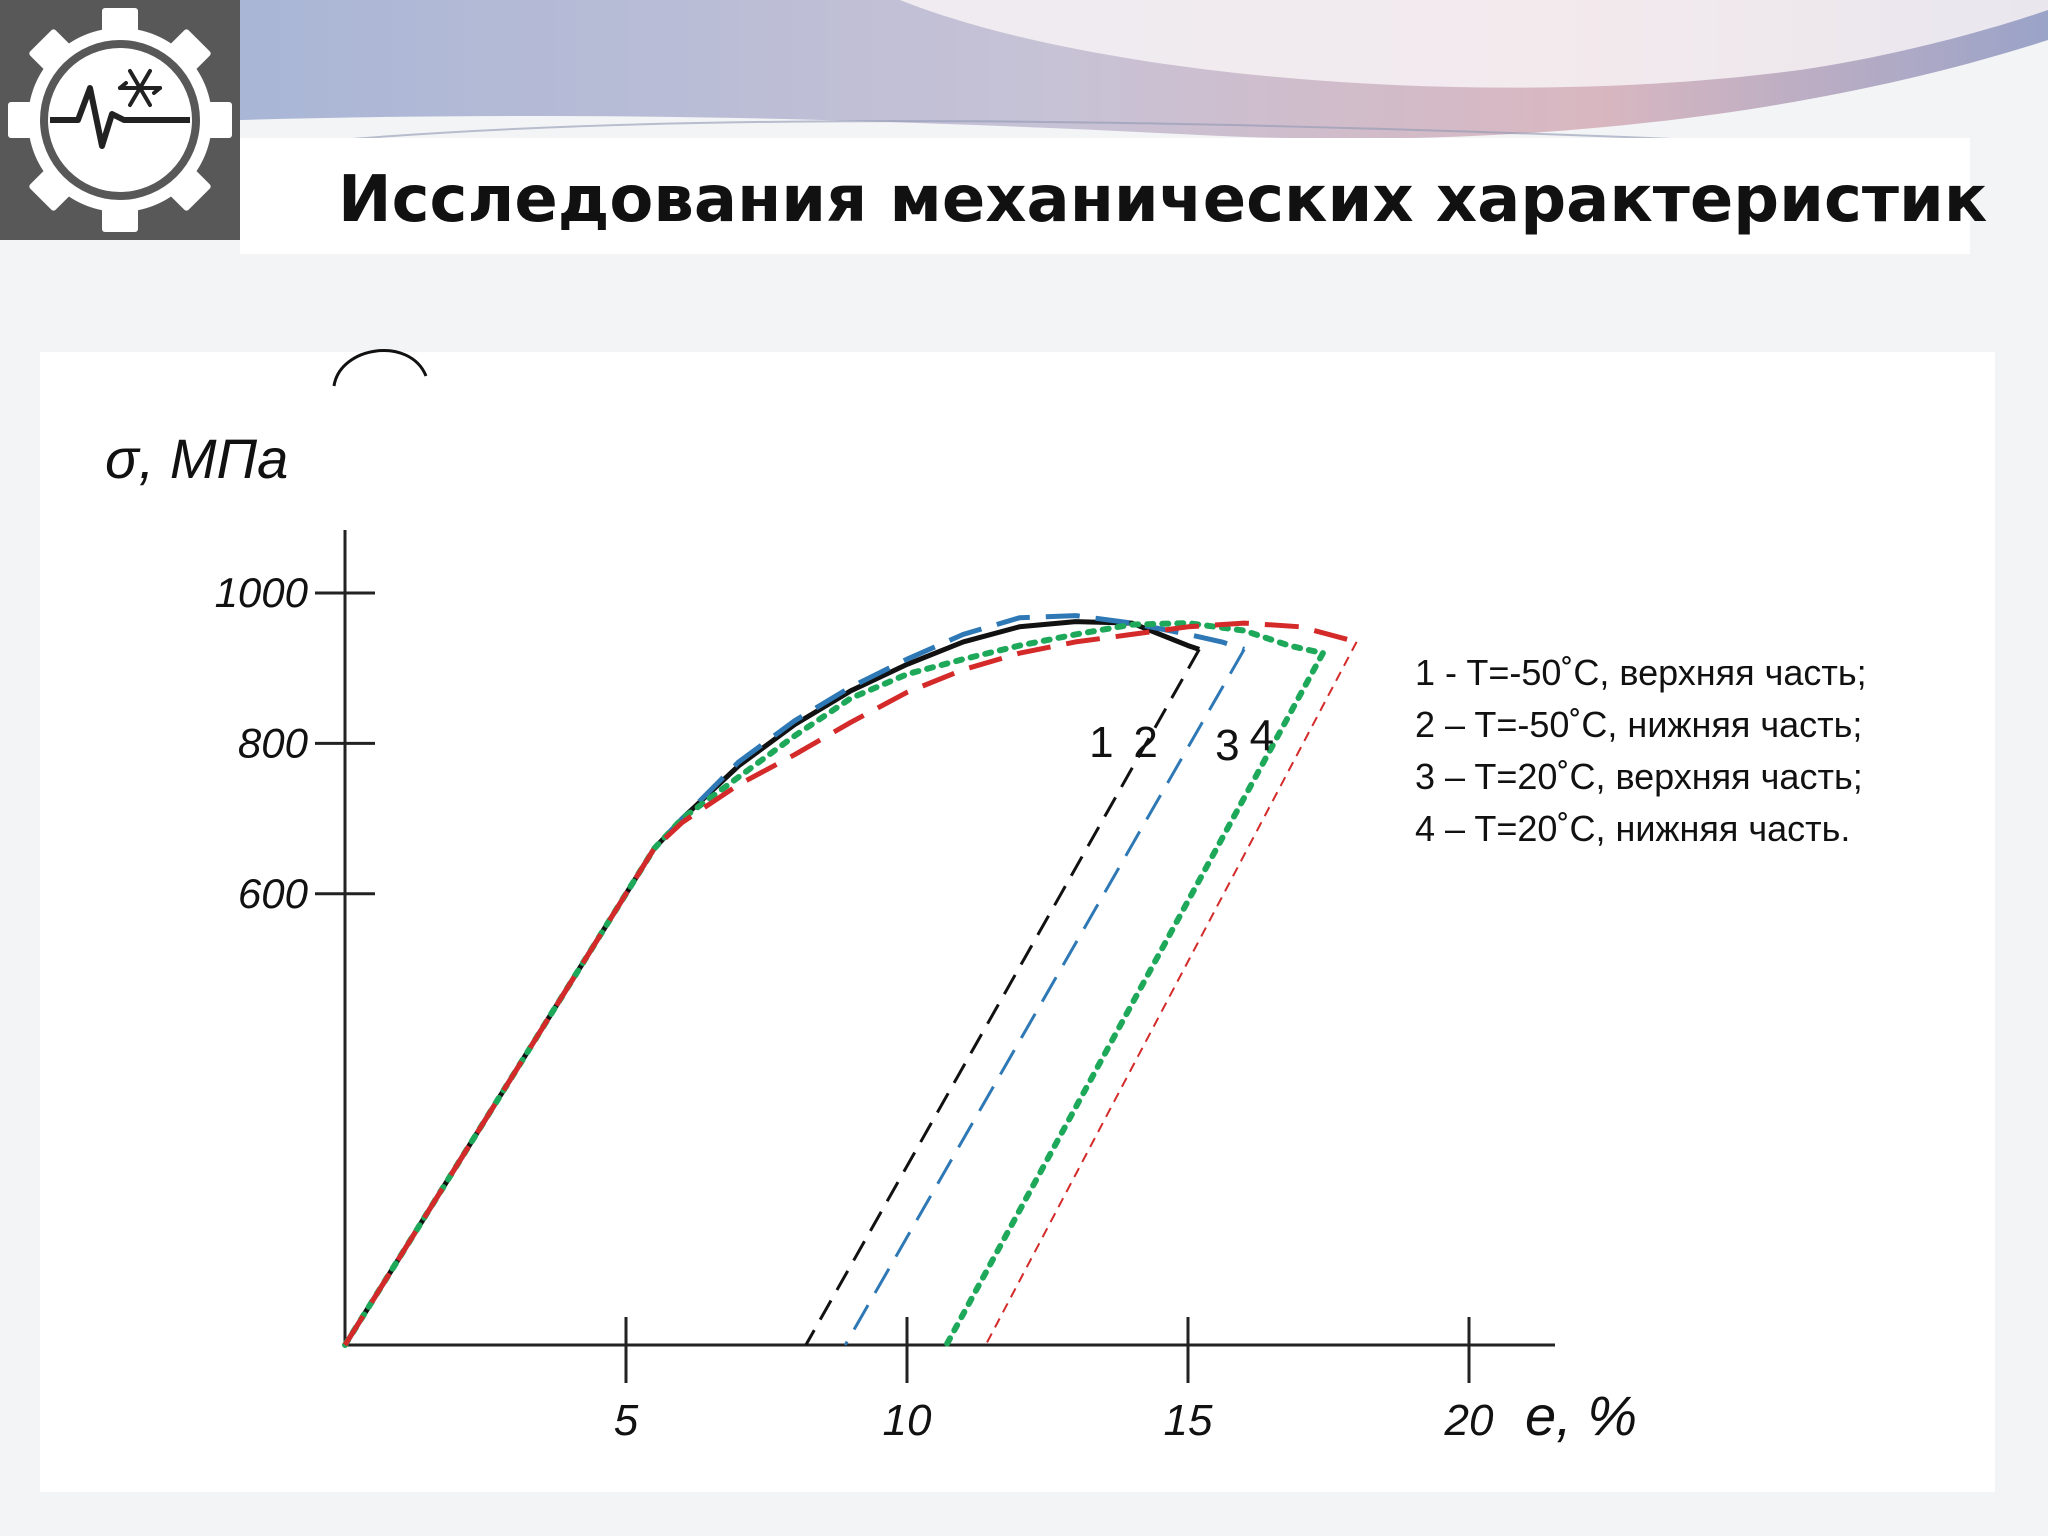 This screenshot has width=2048, height=1536. What do you see at coordinates (1469, 1420) in the screenshot?
I see `x-tick-label: 20` at bounding box center [1469, 1420].